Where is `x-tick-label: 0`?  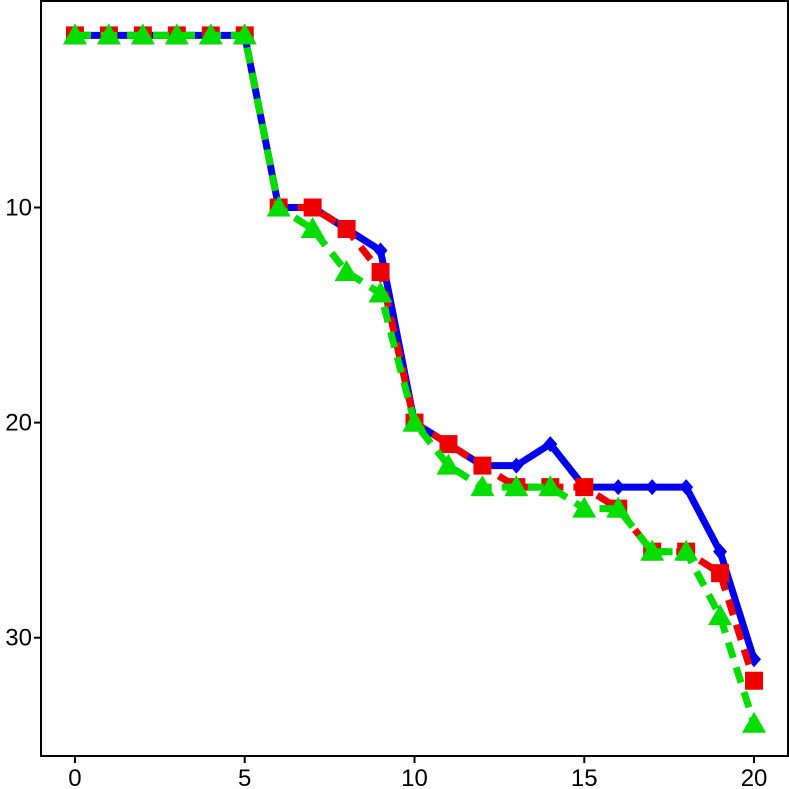 x-tick-label: 0 is located at coordinates (74, 777).